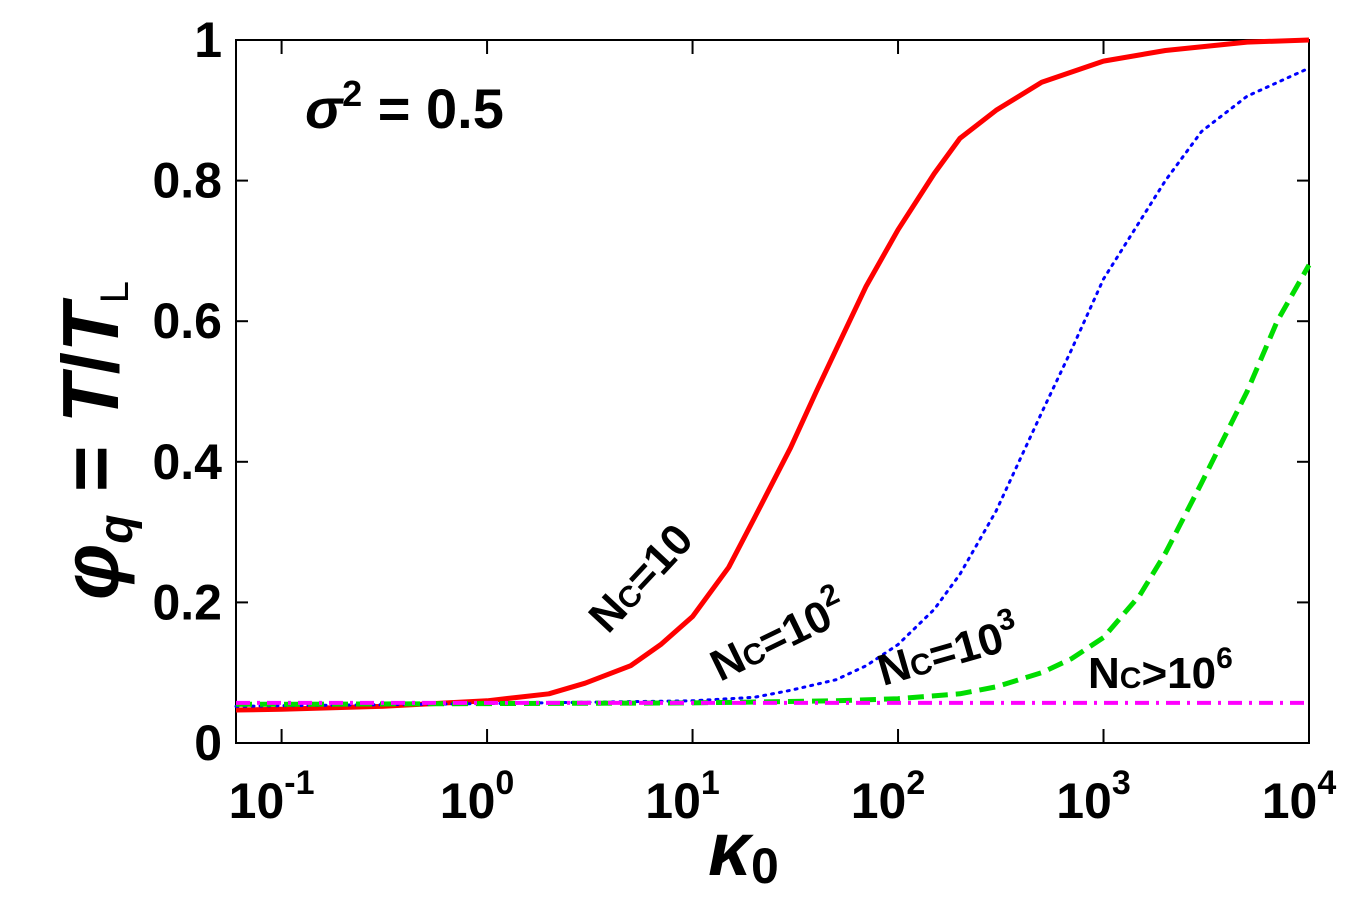 The height and width of the screenshot is (910, 1348). What do you see at coordinates (777, 634) in the screenshot?
I see `label-nc-10-2: NC=102` at bounding box center [777, 634].